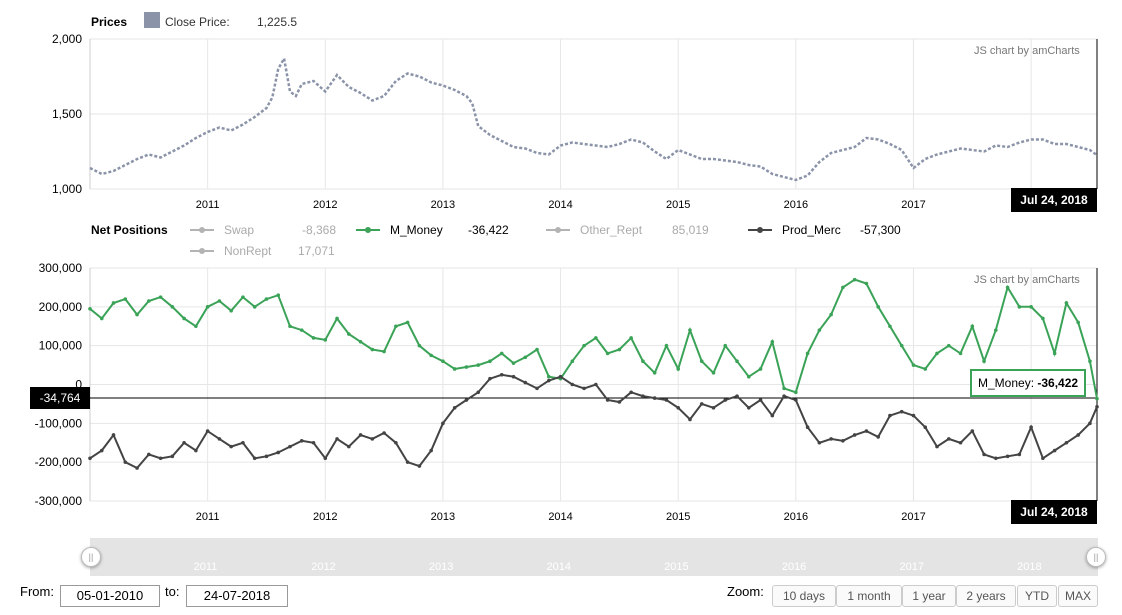 The width and height of the screenshot is (1122, 615). I want to click on zoom-button-10-days: 10 days, so click(804, 596).